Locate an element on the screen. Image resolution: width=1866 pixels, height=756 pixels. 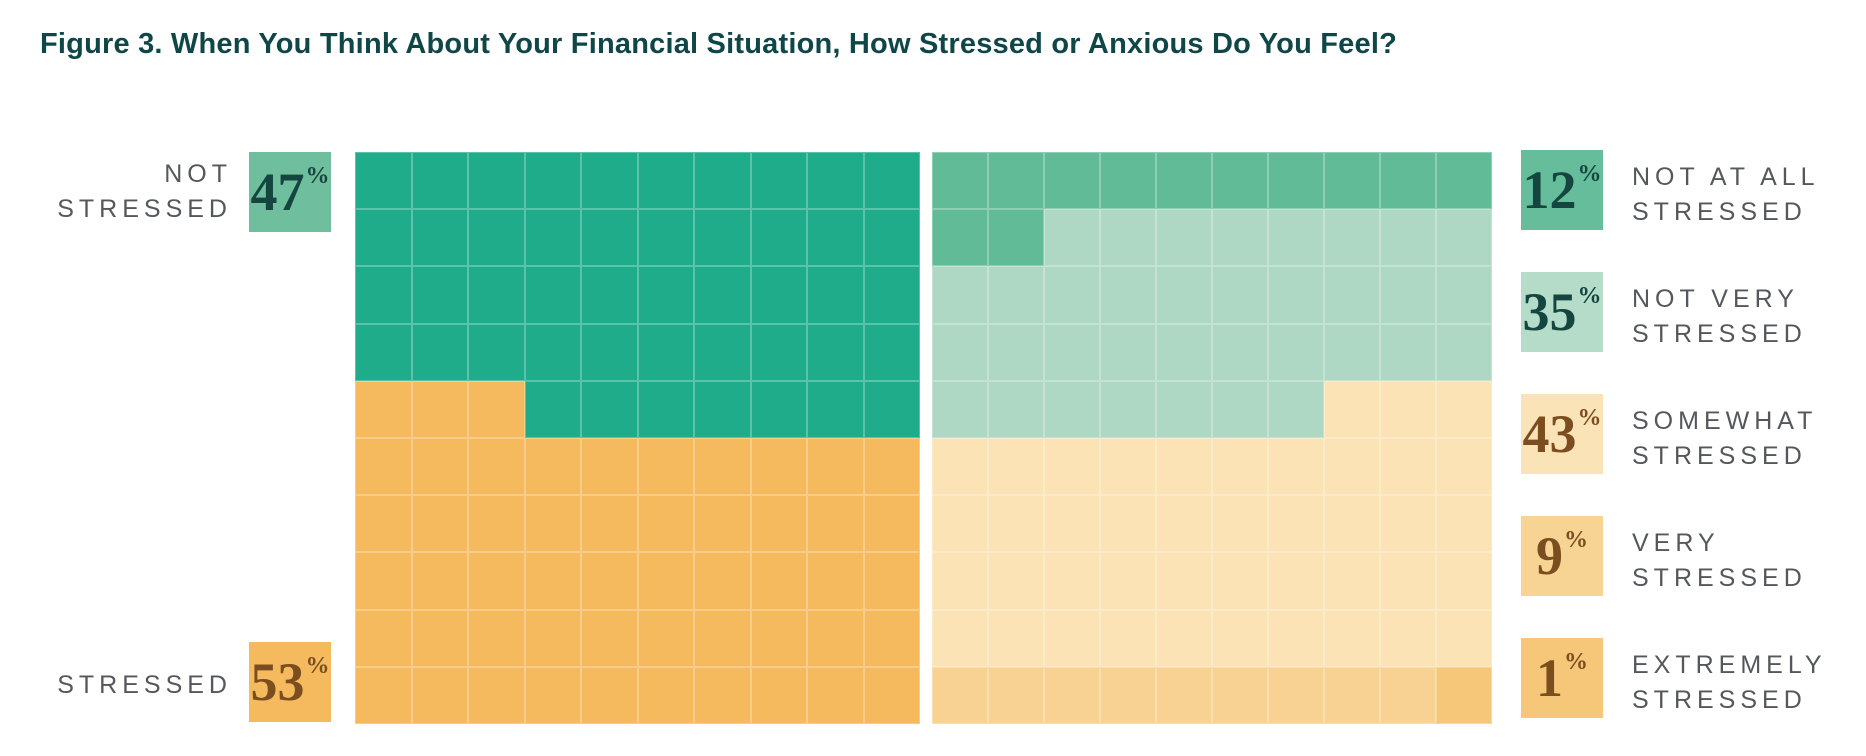
legend-label-line2: STRESSED is located at coordinates (1719, 212).